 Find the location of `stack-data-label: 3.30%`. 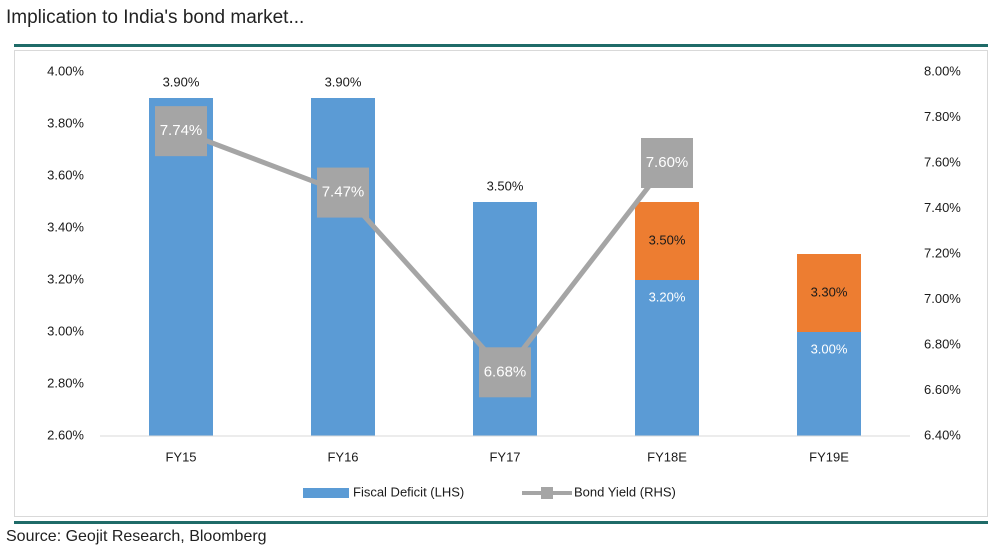

stack-data-label: 3.30% is located at coordinates (829, 291).